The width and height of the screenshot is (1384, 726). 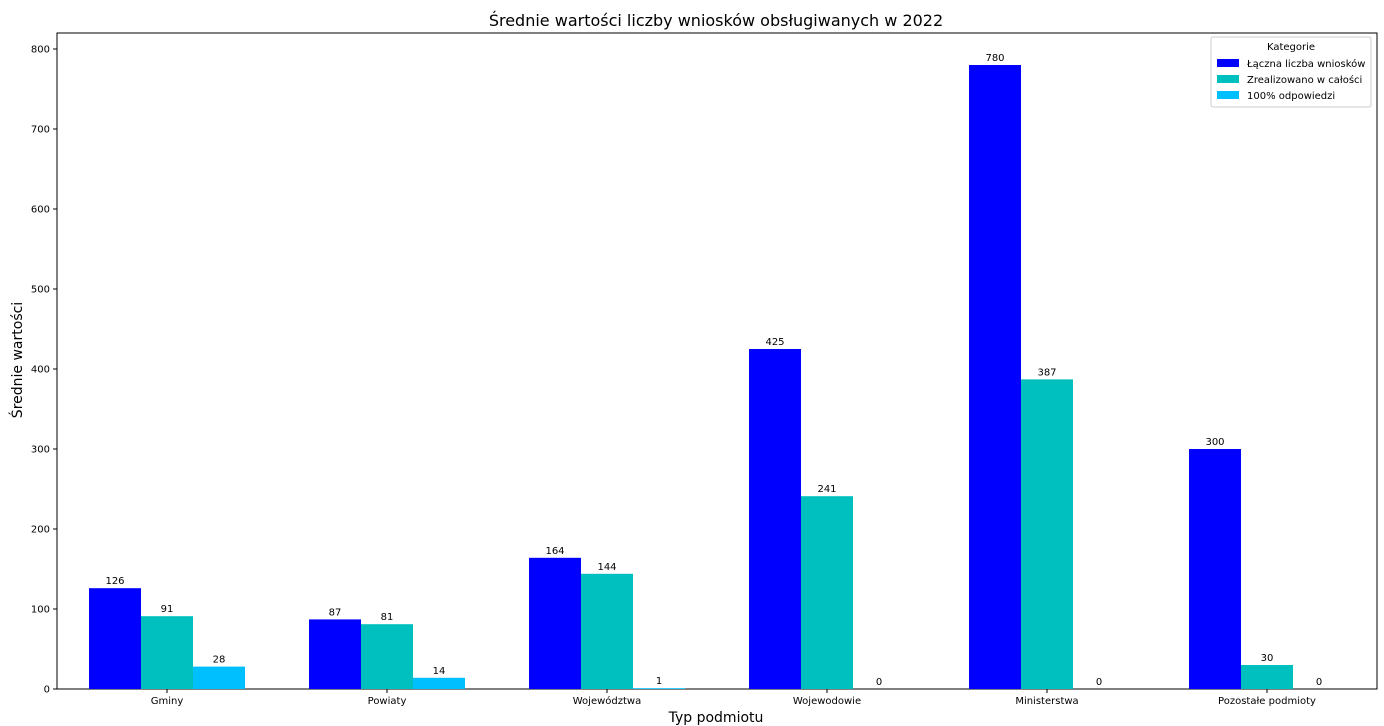 I want to click on bar-value-label: 241, so click(x=826, y=489).